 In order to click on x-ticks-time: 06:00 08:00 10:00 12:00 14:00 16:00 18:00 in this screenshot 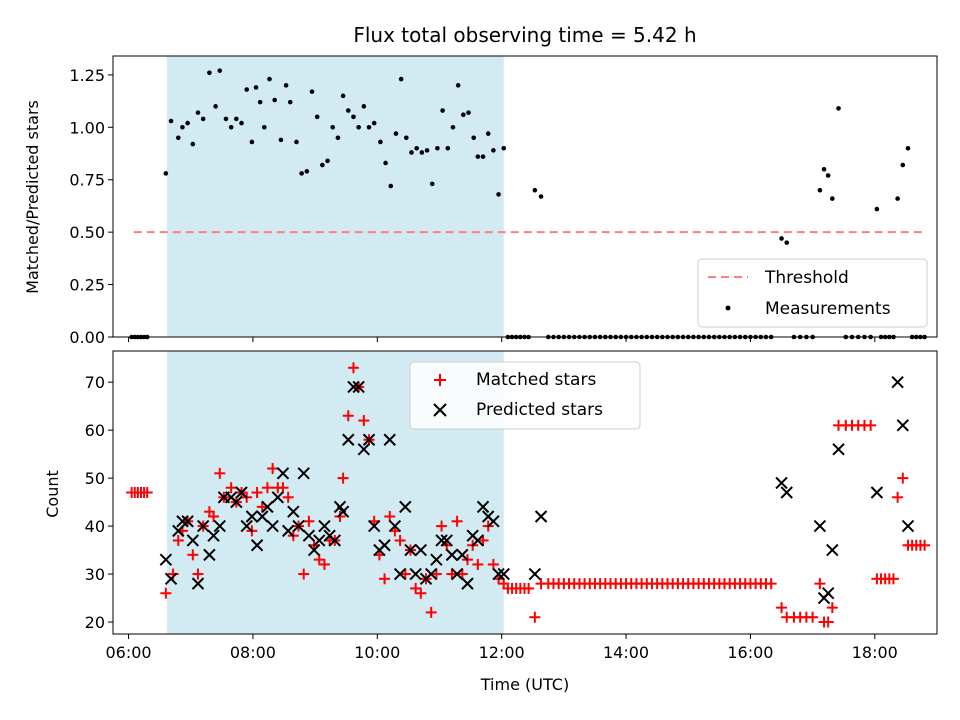, I will do `click(501, 648)`.